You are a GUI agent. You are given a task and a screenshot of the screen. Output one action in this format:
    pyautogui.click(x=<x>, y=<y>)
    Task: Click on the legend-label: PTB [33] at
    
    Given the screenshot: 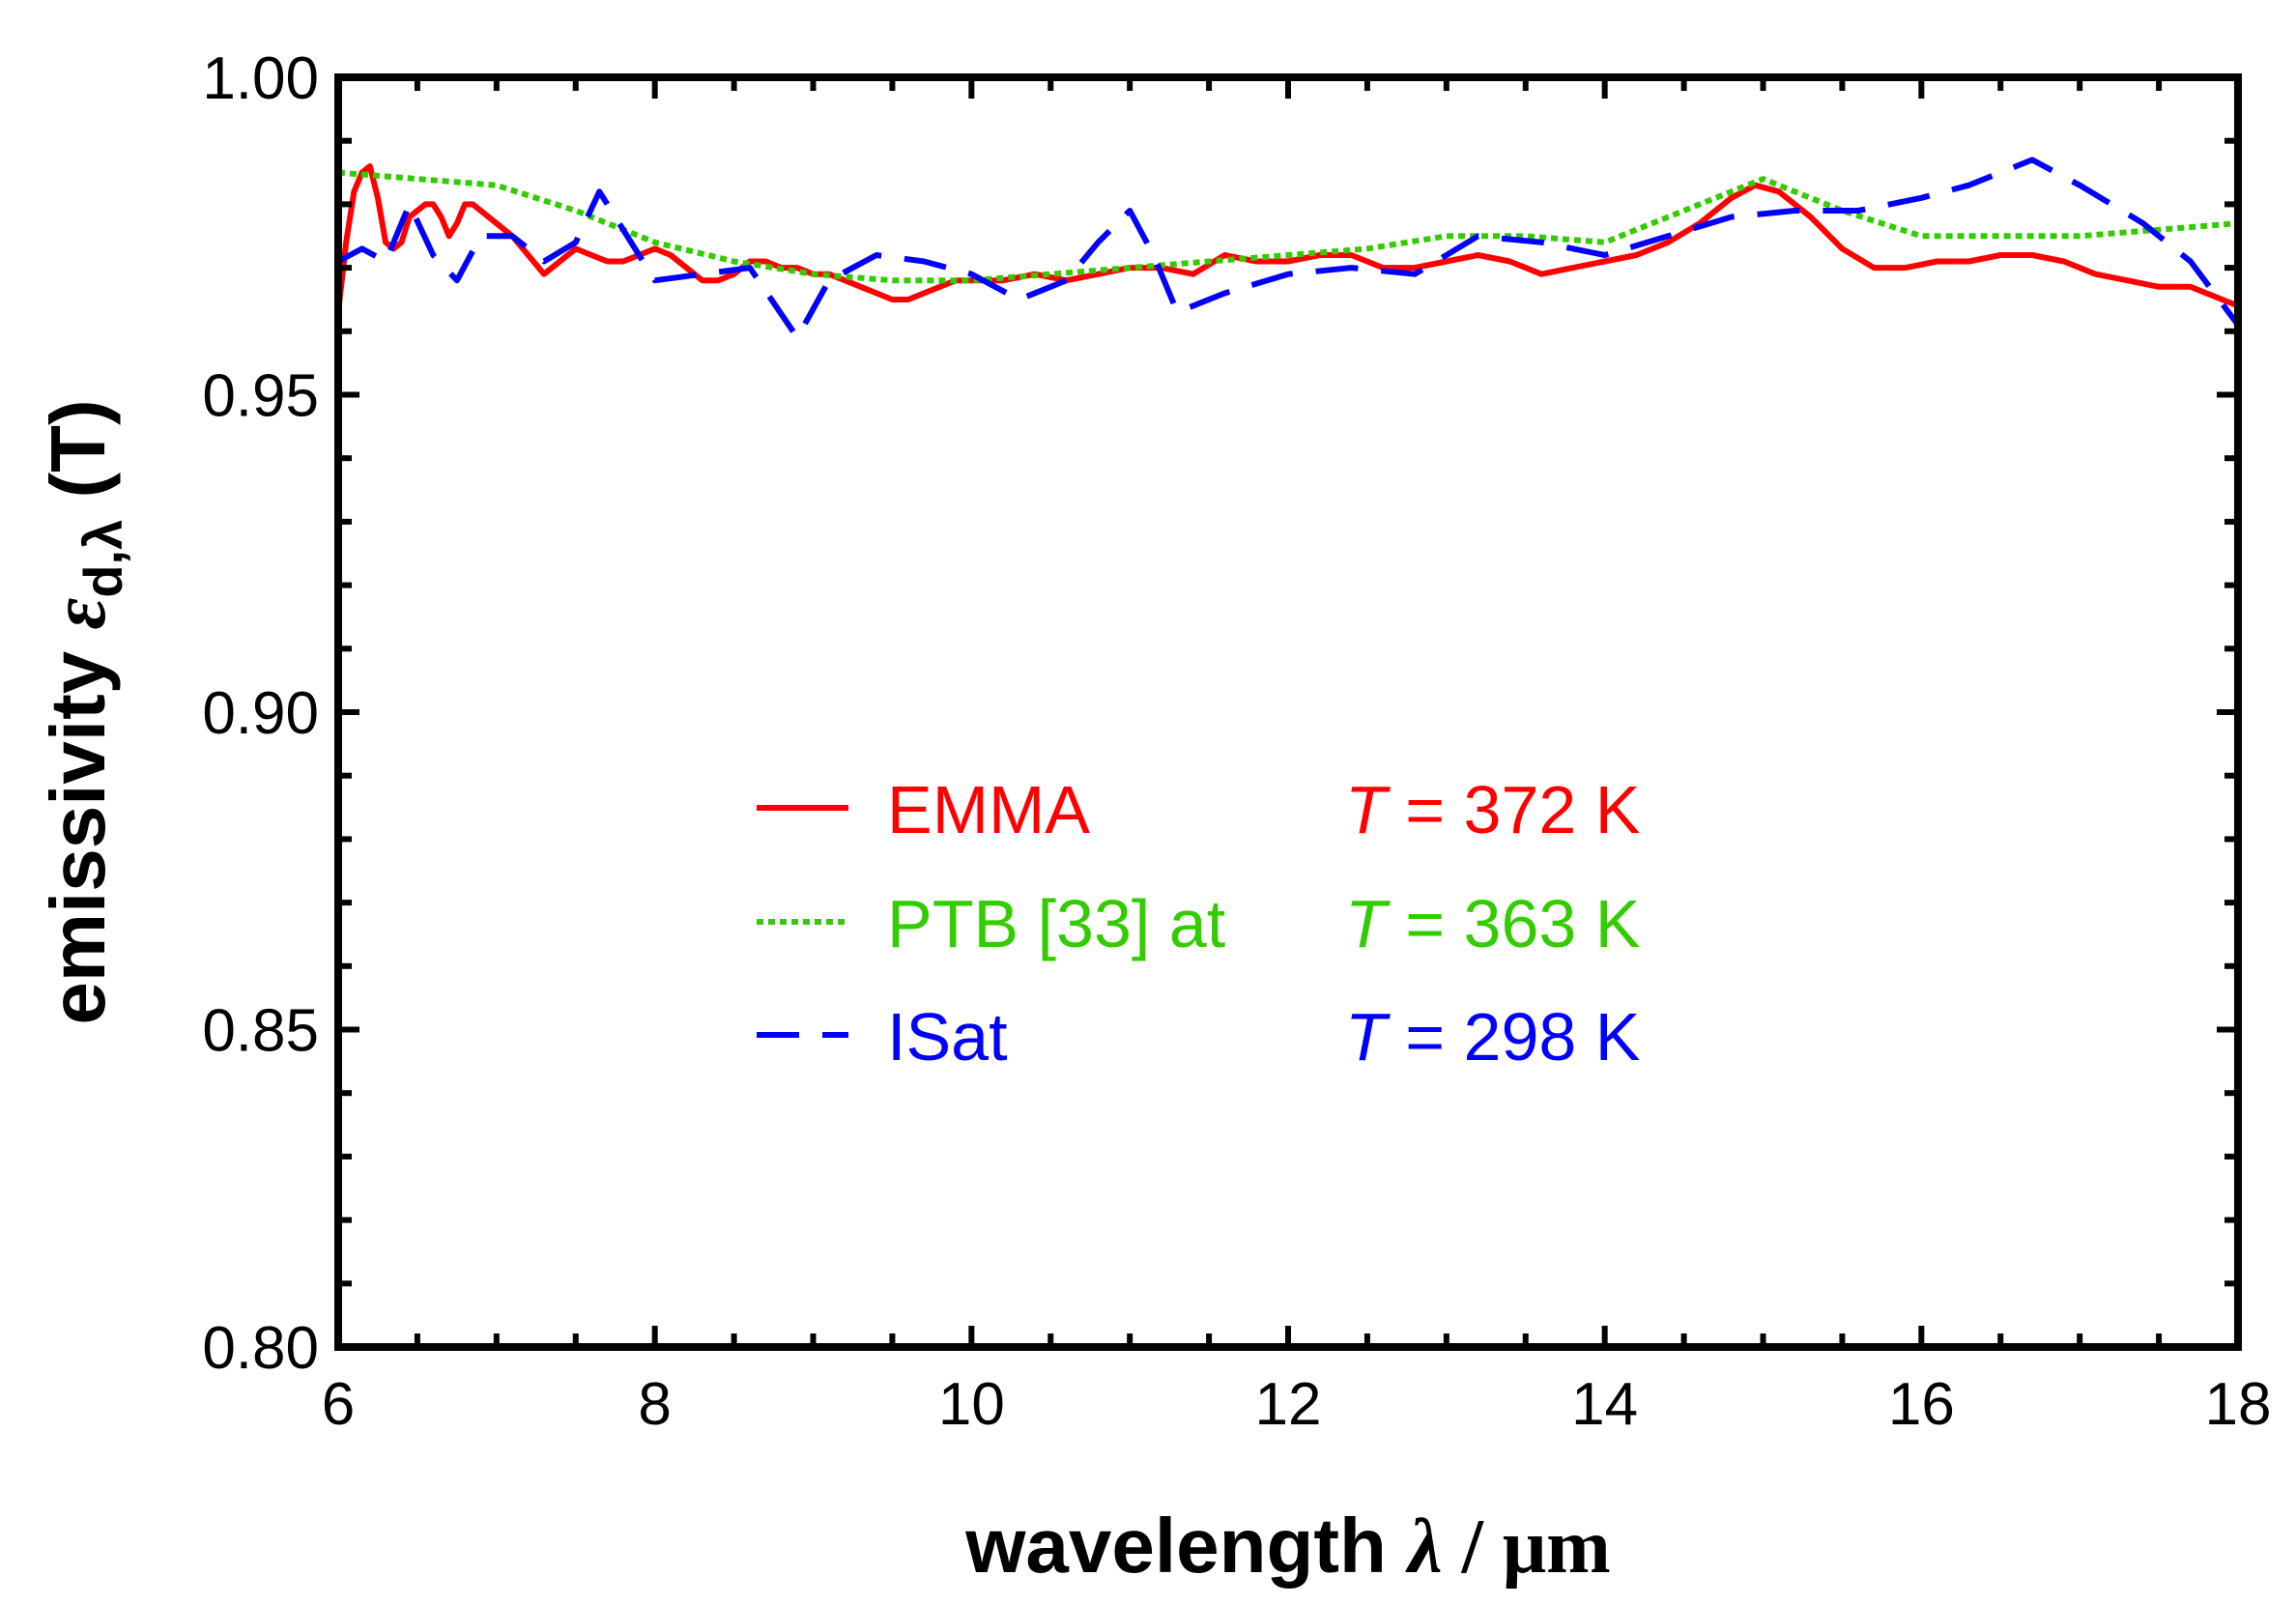 What is the action you would take?
    pyautogui.click(x=1056, y=923)
    